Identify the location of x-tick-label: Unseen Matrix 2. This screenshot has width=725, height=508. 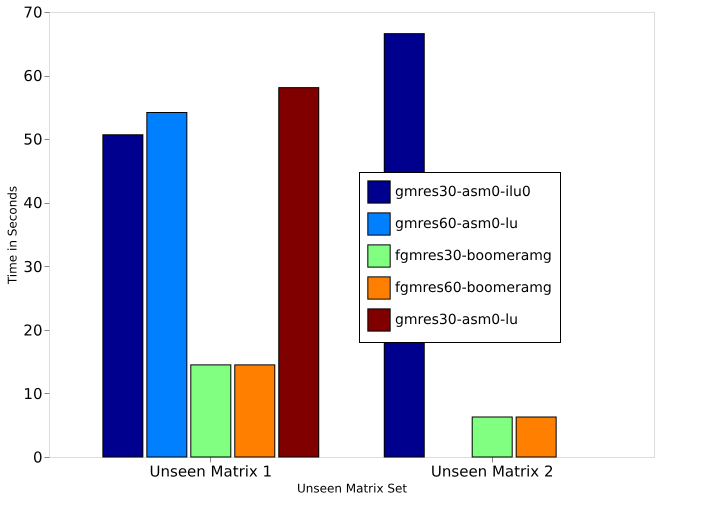
(492, 471).